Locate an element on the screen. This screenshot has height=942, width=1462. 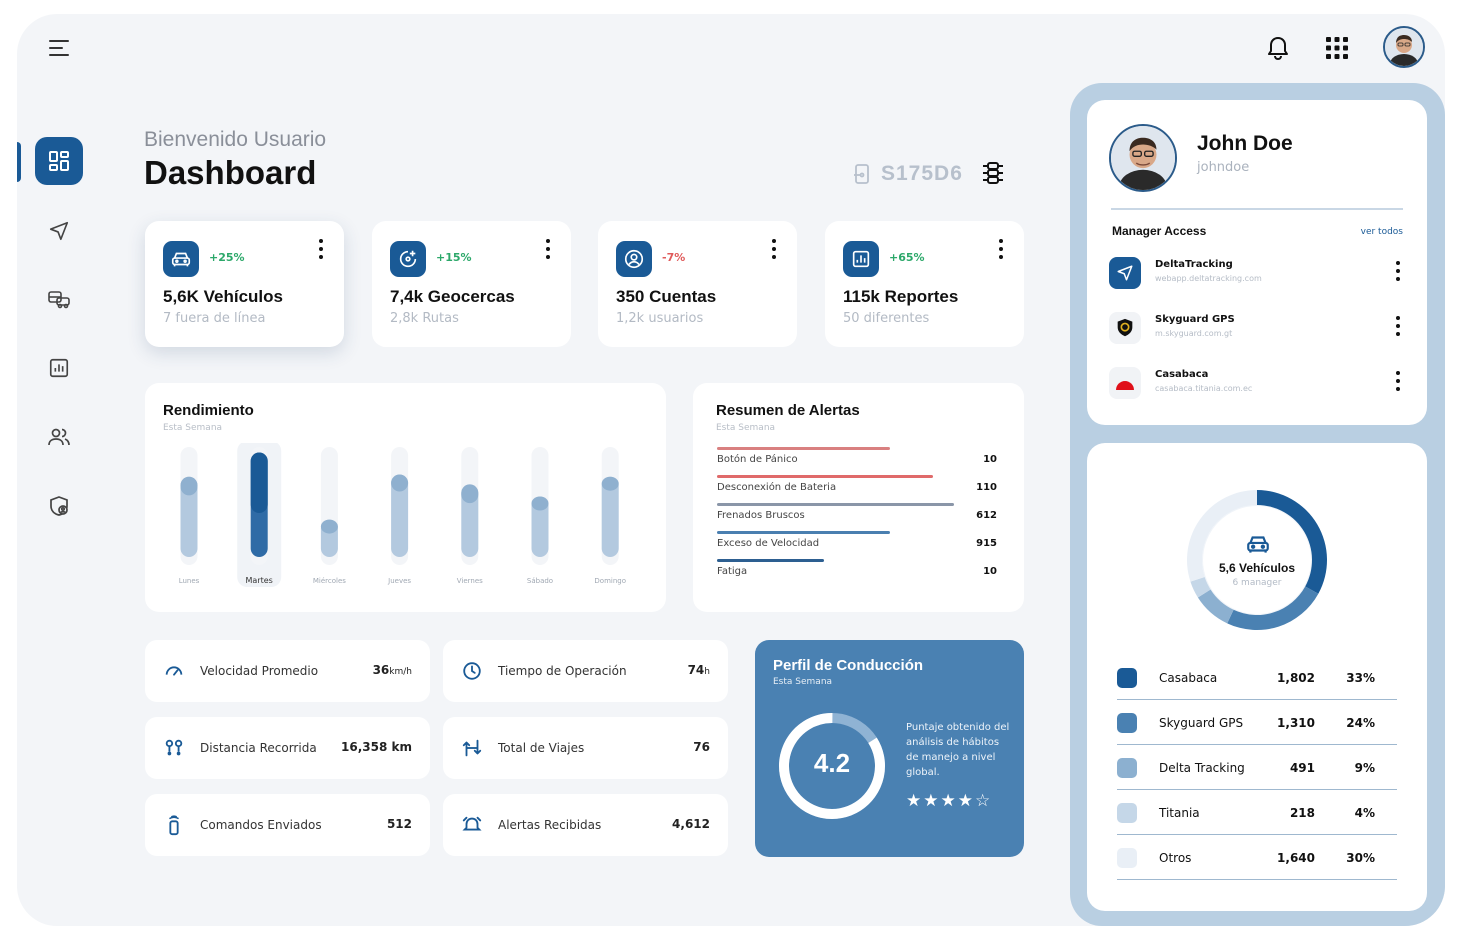
alert-row: Botón de Pánico 10 is located at coordinates (857, 457).